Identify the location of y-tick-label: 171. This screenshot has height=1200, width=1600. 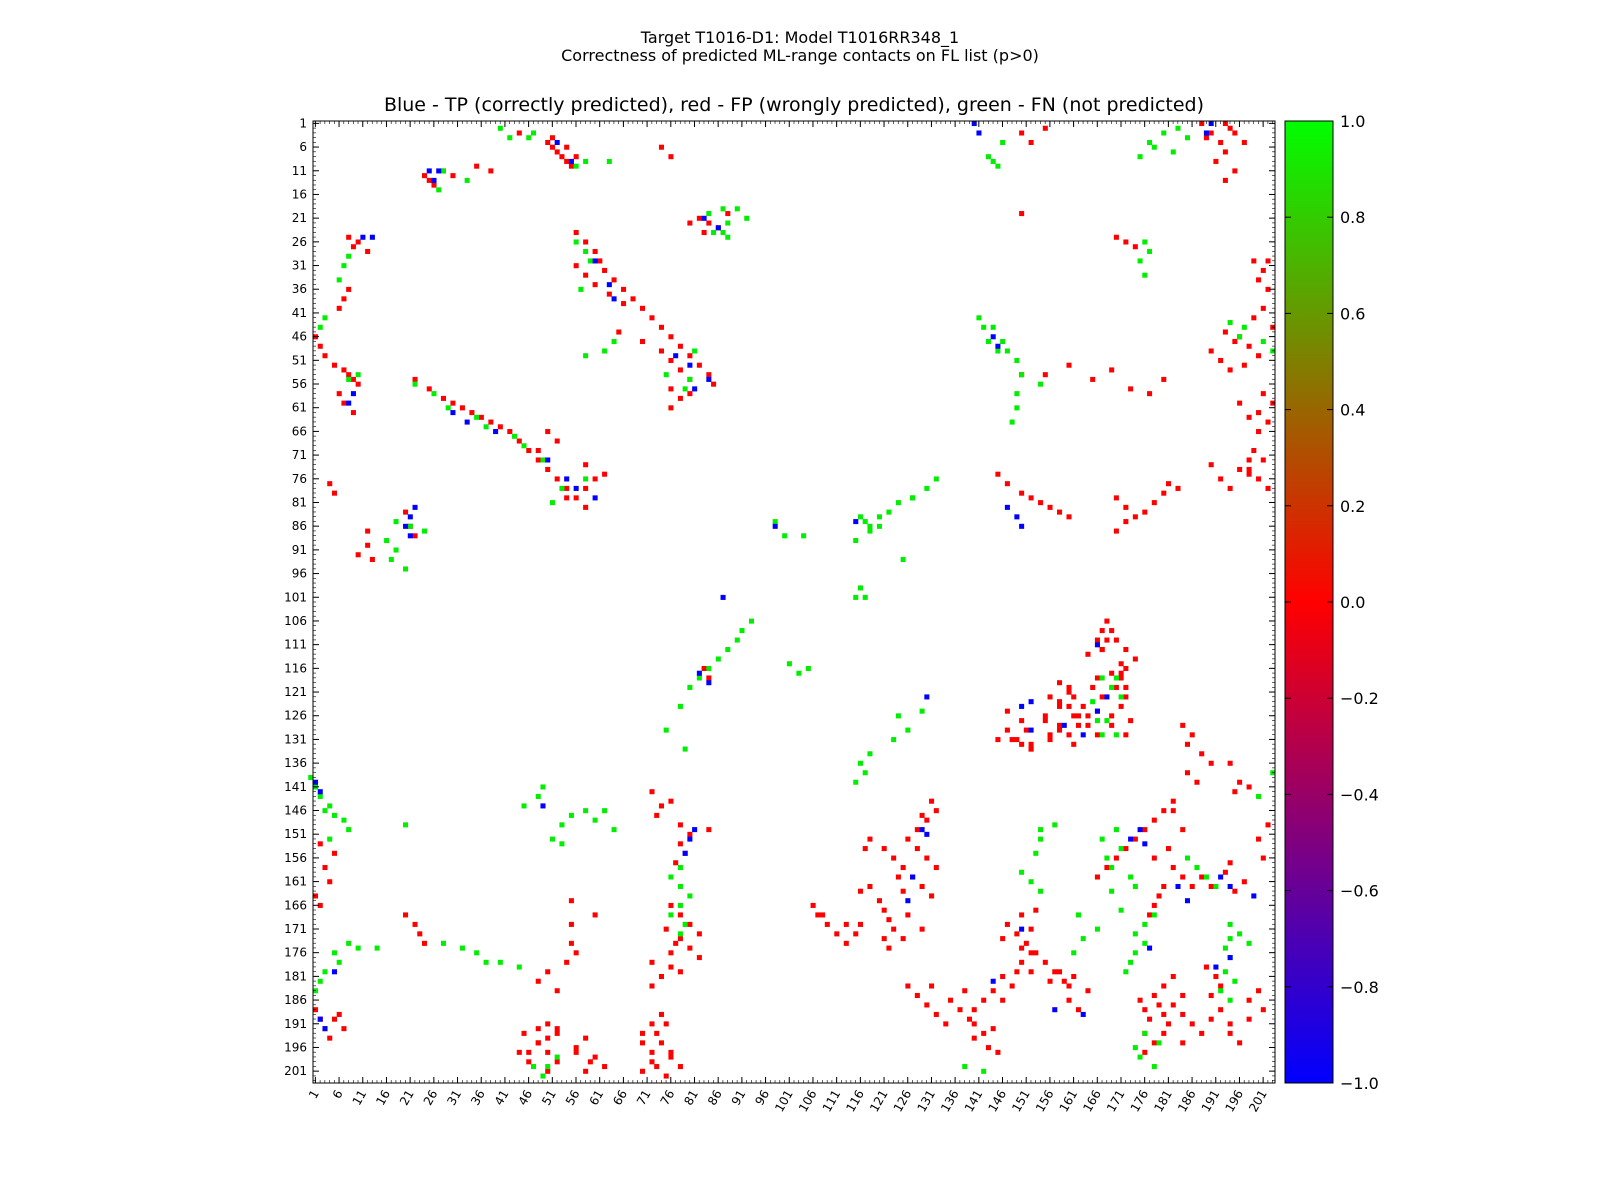
(295, 929).